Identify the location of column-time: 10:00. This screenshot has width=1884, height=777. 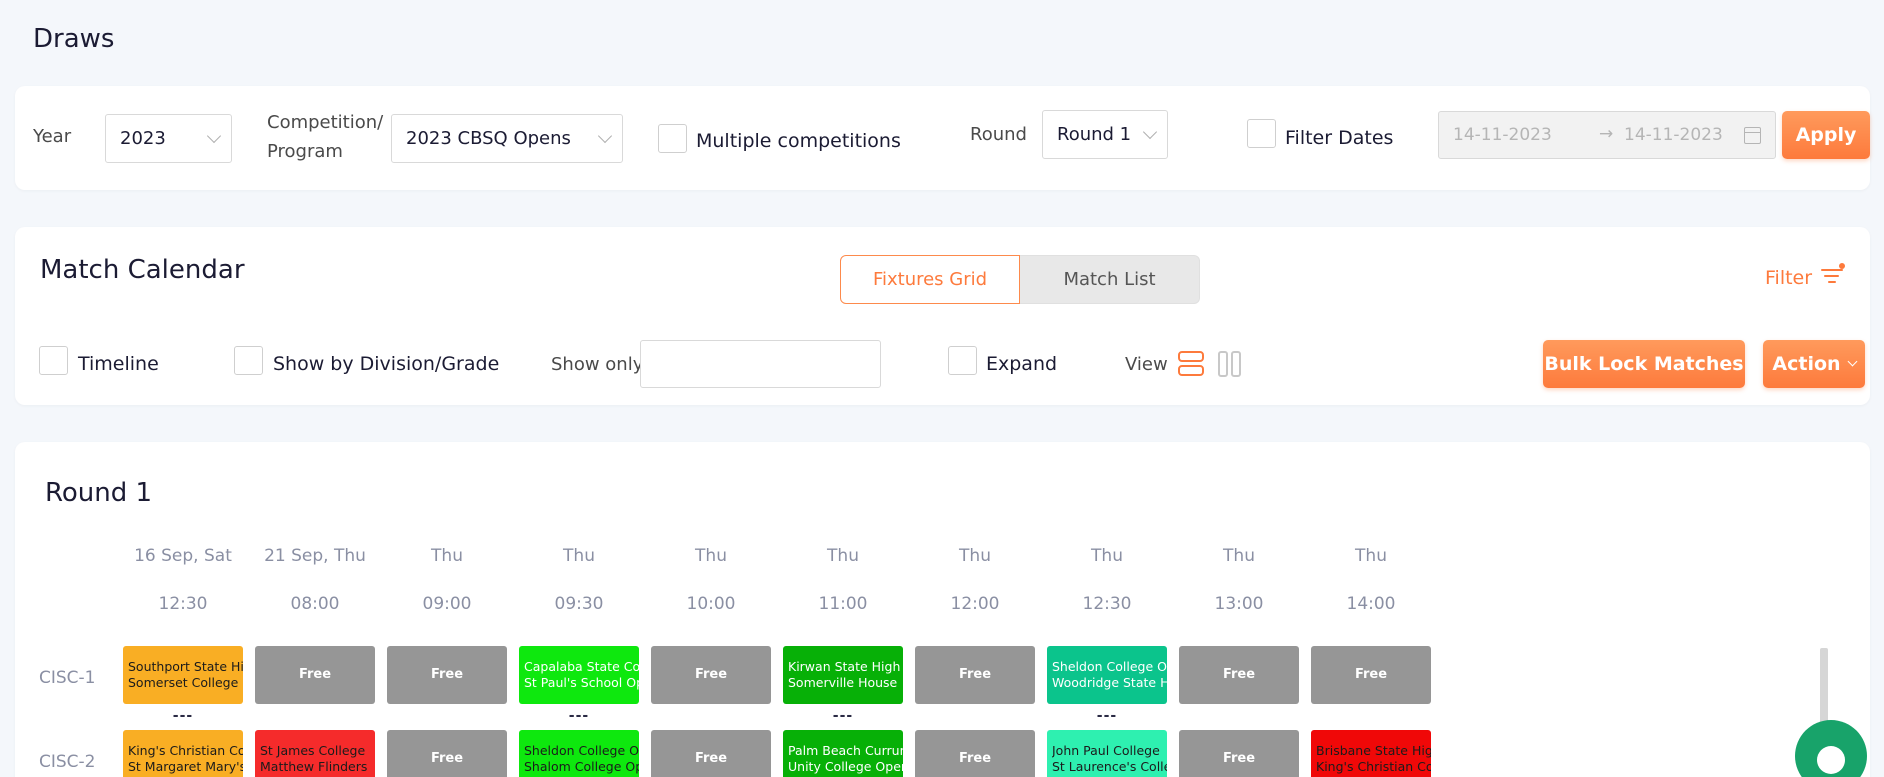
(711, 604).